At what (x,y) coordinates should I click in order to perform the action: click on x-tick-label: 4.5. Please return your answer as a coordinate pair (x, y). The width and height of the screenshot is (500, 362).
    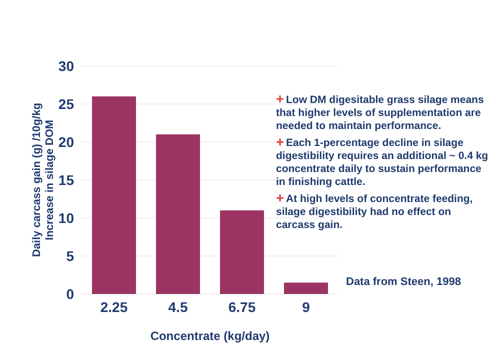
    Looking at the image, I should click on (178, 306).